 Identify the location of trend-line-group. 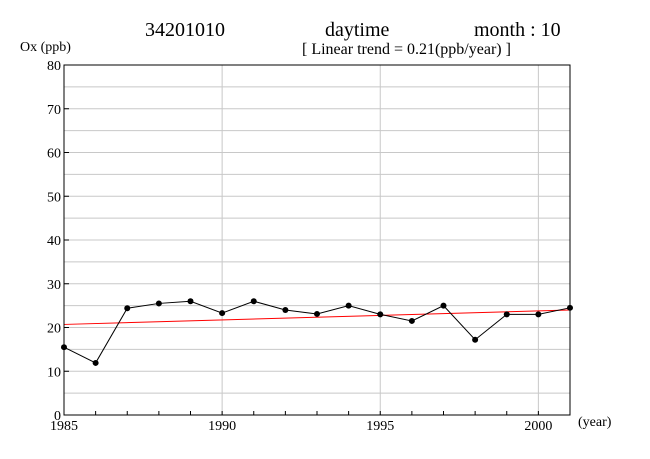
(317, 317).